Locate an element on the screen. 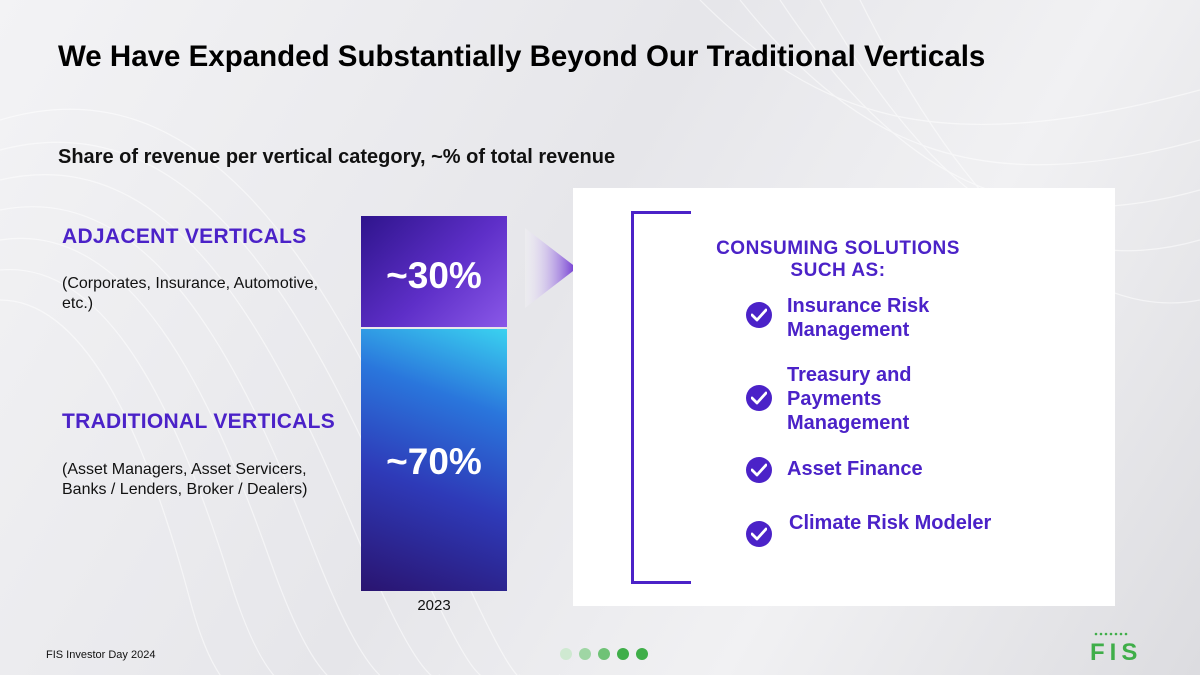  solution-item-label: Insurance Risk Management is located at coordinates (858, 318).